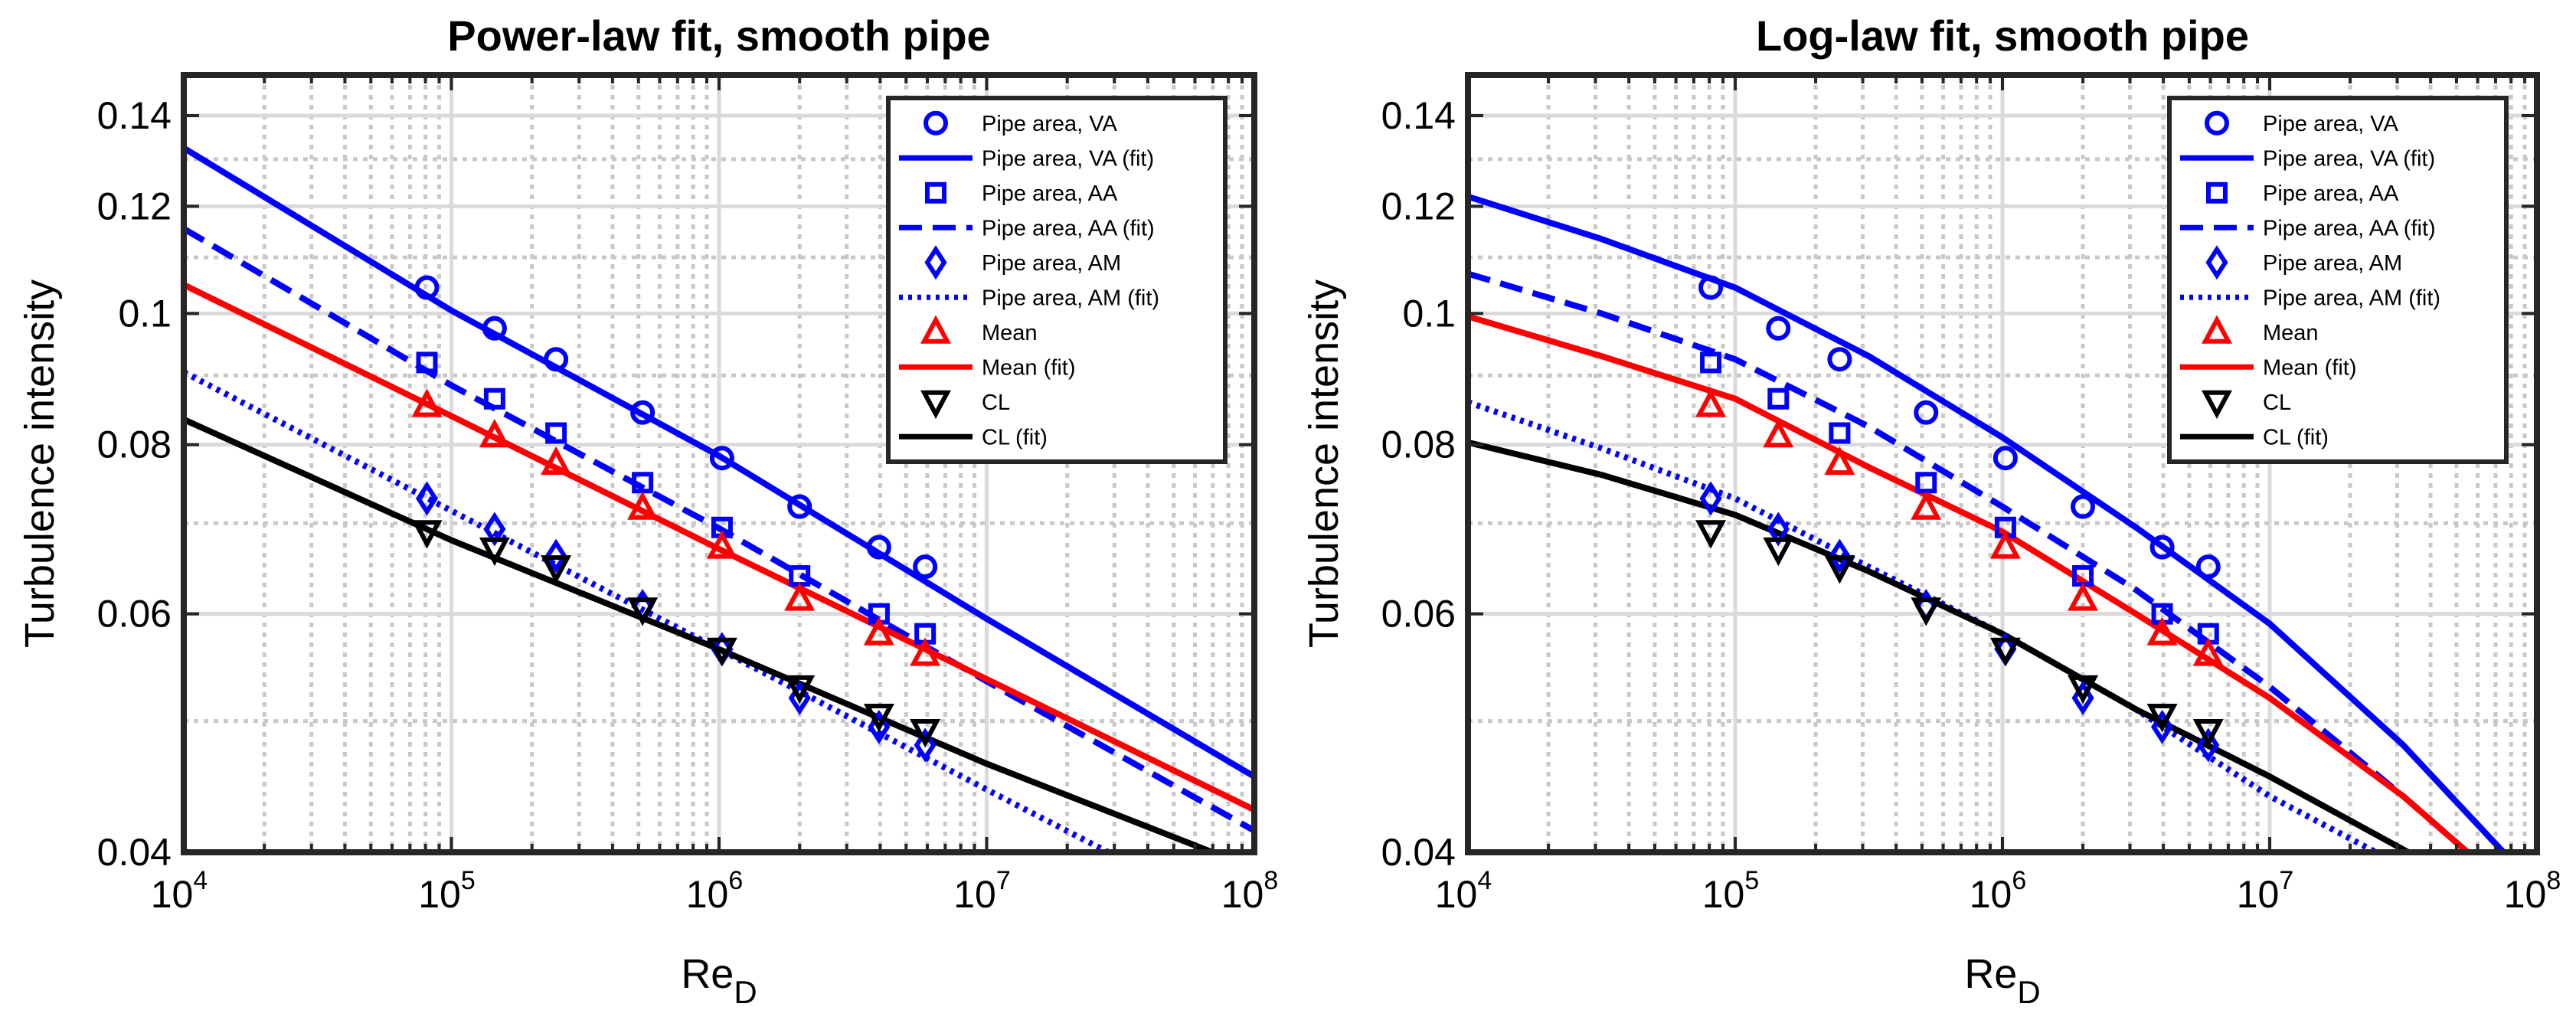  Describe the element at coordinates (1418, 115) in the screenshot. I see `y-tick-label: 0.14` at that location.